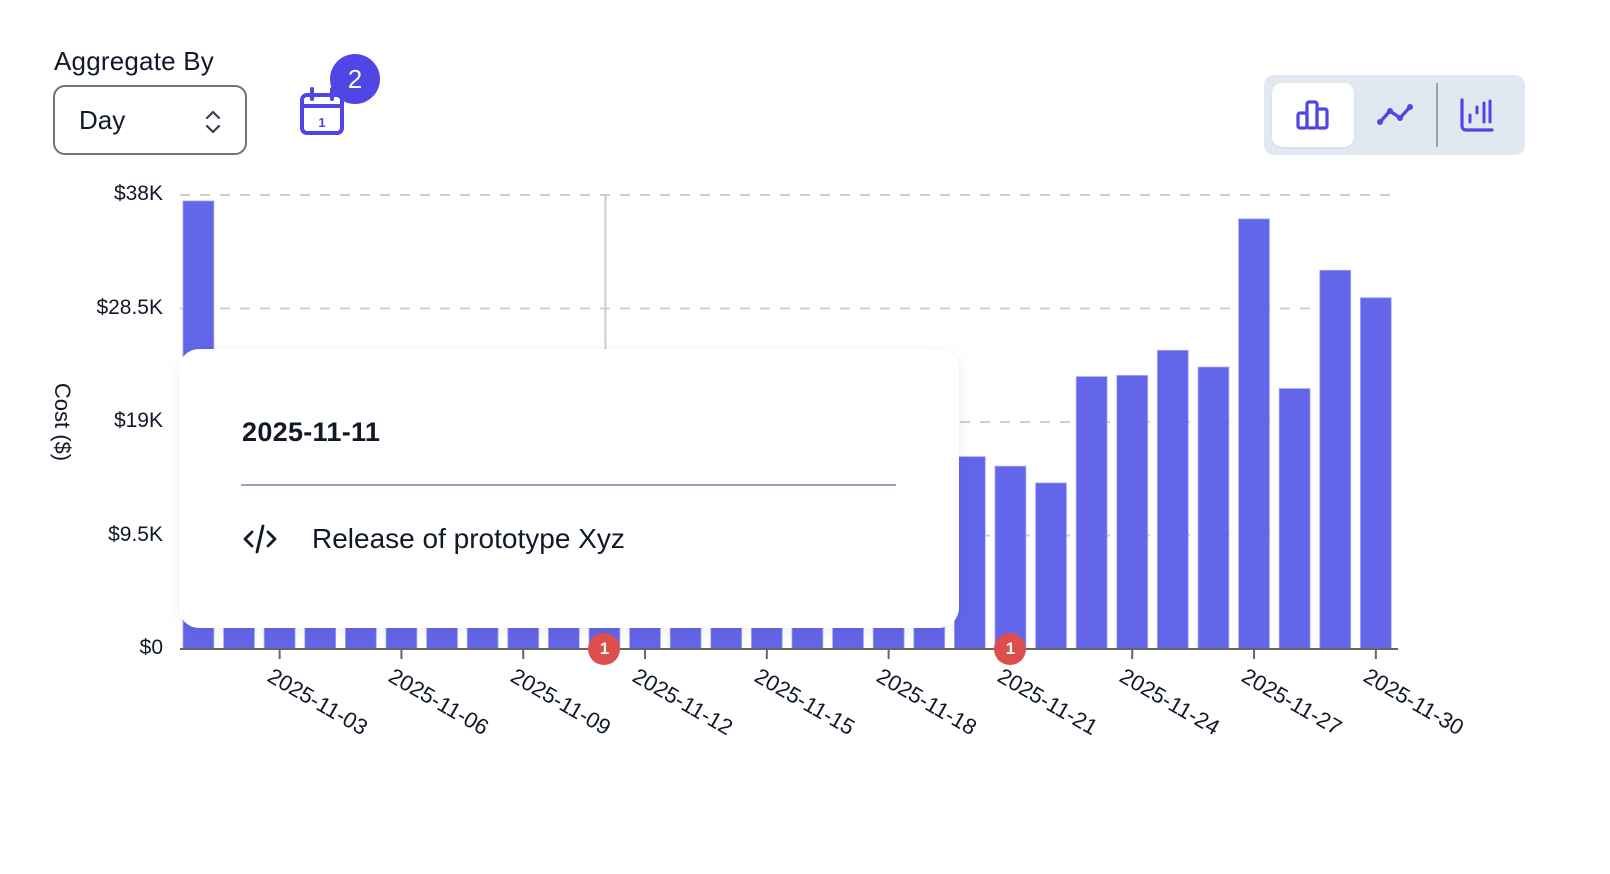 Image resolution: width=1610 pixels, height=874 pixels. Describe the element at coordinates (62, 422) in the screenshot. I see `y-axis-label: Cost ($)` at that location.